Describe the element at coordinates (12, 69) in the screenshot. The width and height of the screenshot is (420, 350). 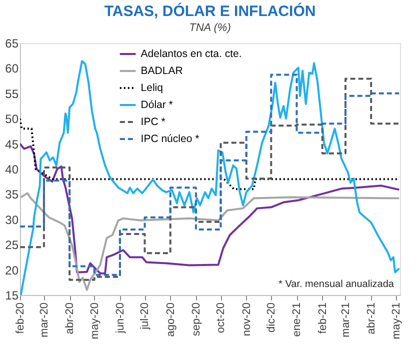
I see `y-tick-label: 60` at that location.